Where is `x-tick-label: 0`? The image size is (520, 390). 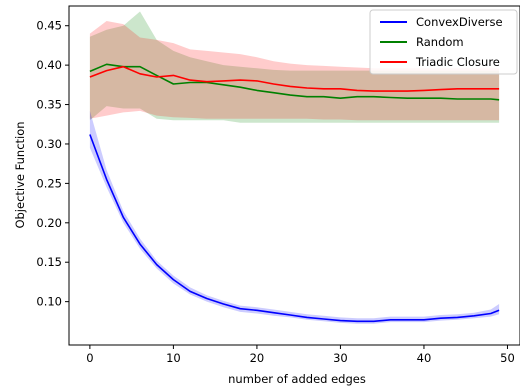
x-tick-label: 0 is located at coordinates (89, 358).